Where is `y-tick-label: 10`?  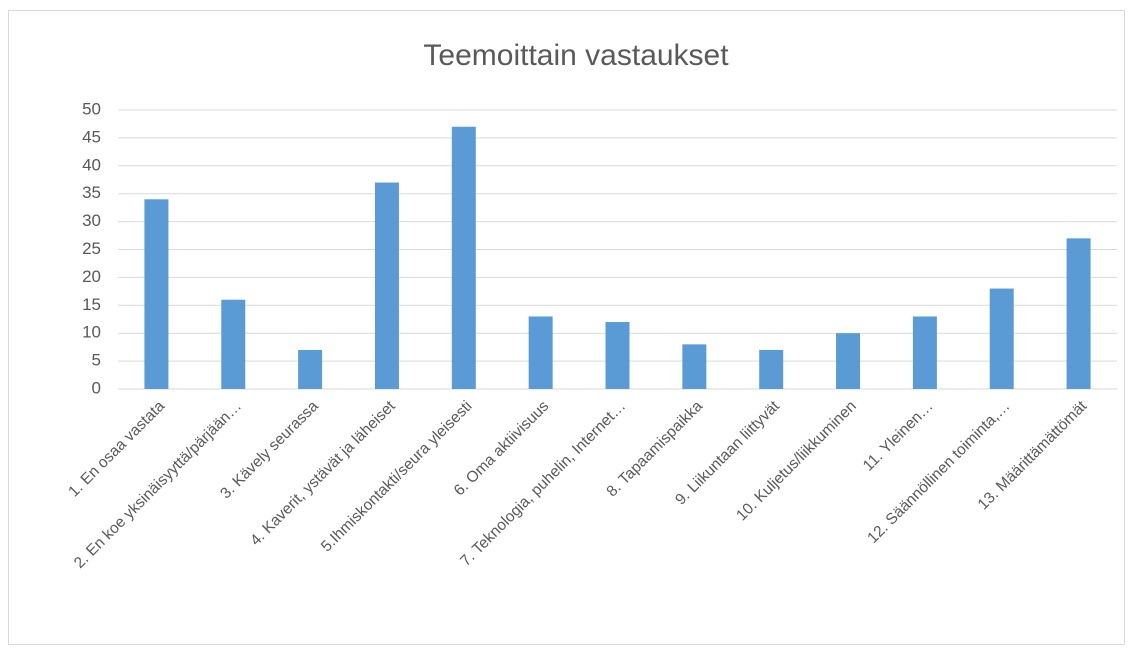 y-tick-label: 10 is located at coordinates (91, 332).